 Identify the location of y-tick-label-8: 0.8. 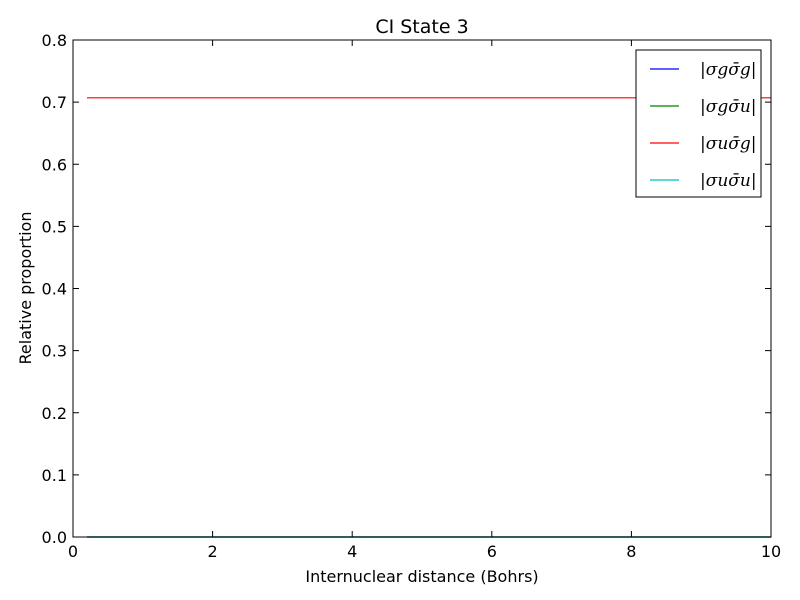
(54, 40).